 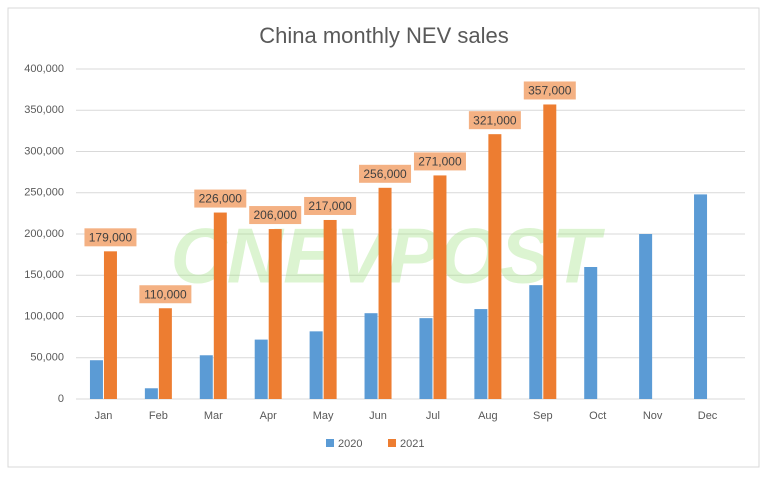 I want to click on data-label: 226,000, so click(x=221, y=199).